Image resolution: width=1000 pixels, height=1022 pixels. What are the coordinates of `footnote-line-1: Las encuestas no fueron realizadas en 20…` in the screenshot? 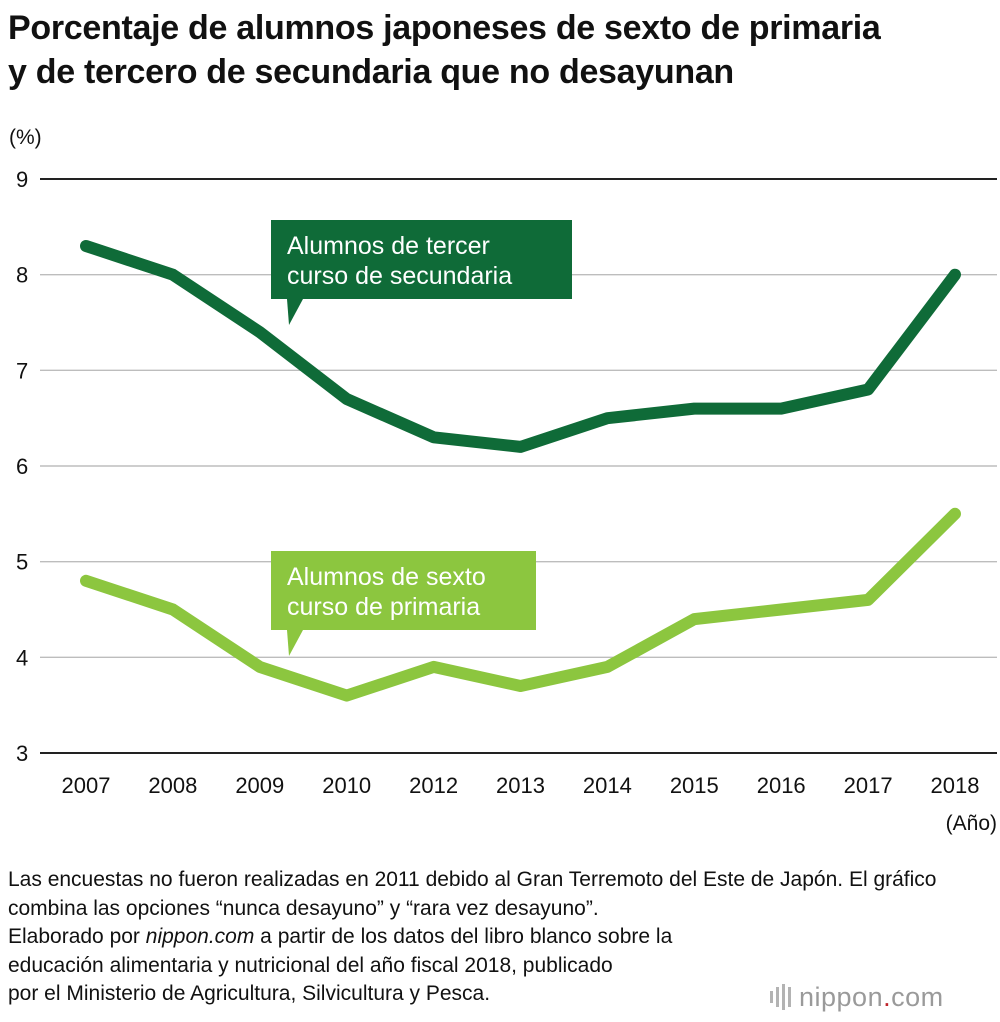 It's located at (472, 894).